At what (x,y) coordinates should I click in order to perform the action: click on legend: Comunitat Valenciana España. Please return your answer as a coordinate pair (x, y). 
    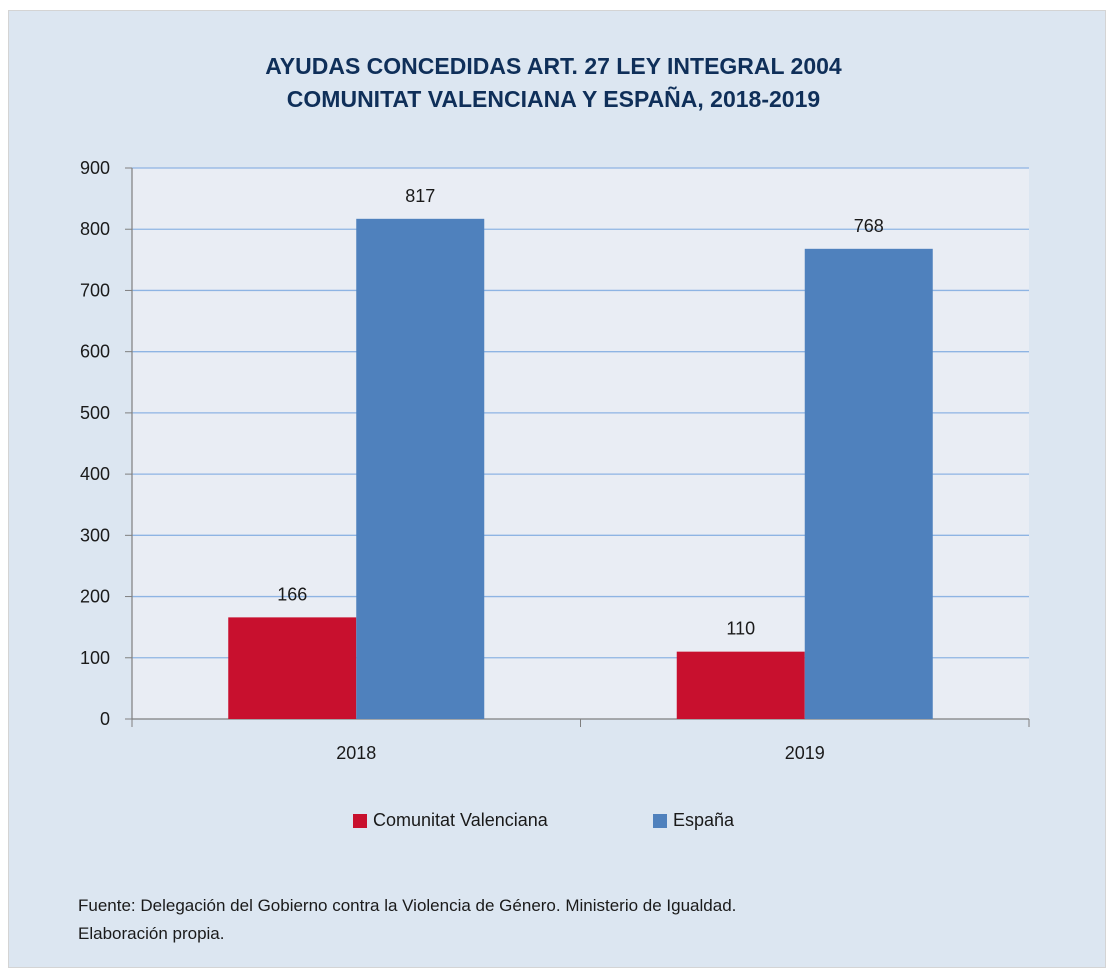
    Looking at the image, I should click on (553, 822).